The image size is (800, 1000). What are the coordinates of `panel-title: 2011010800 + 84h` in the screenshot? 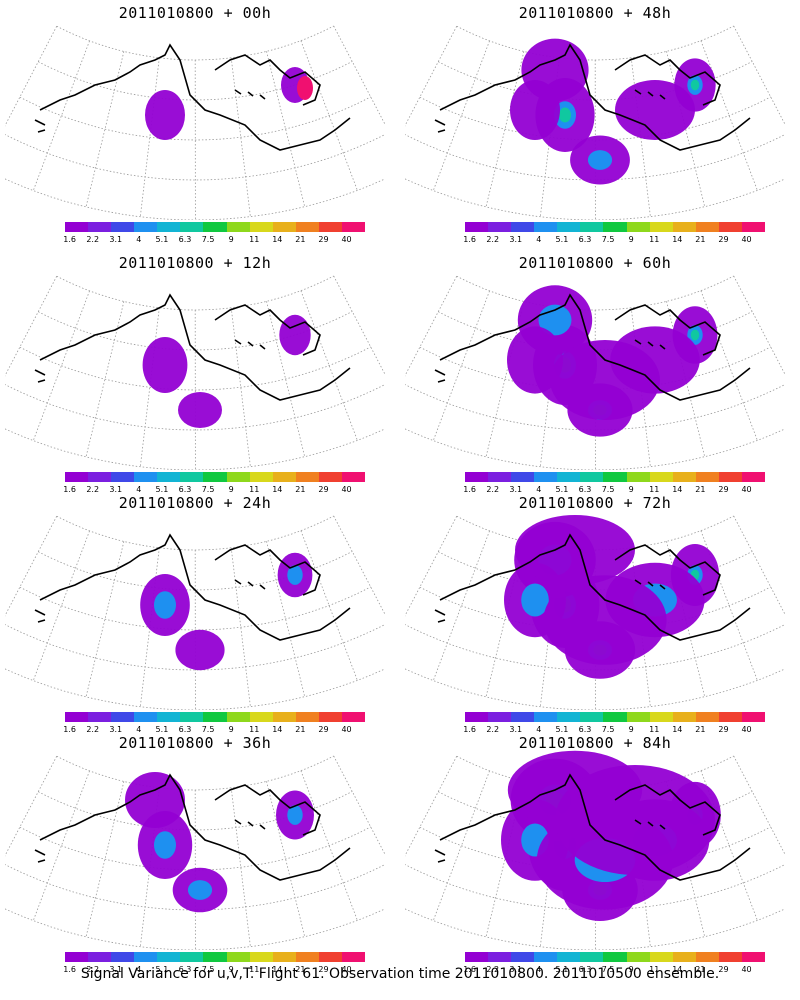 It's located at (595, 743).